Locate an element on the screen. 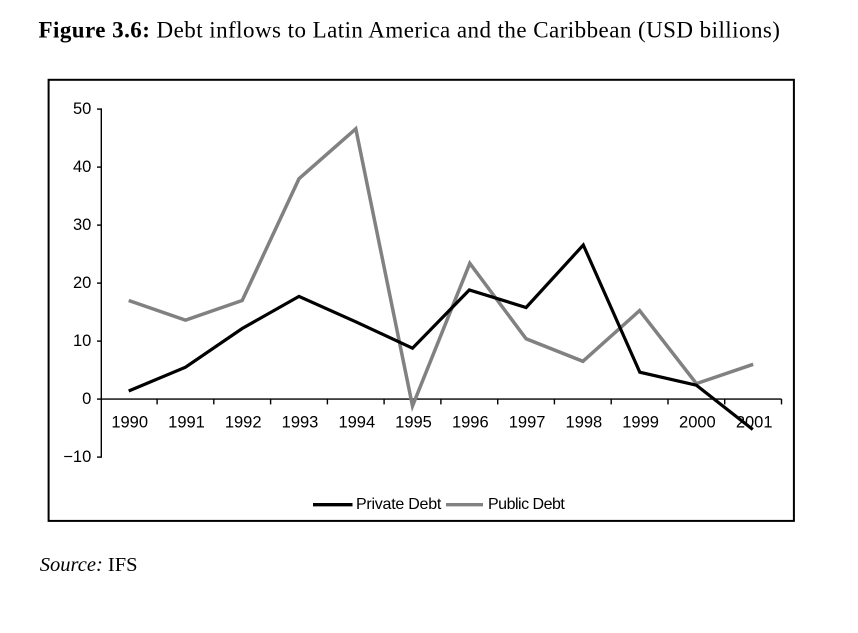 Image resolution: width=858 pixels, height=633 pixels. svg-text: 1992 is located at coordinates (243, 423).